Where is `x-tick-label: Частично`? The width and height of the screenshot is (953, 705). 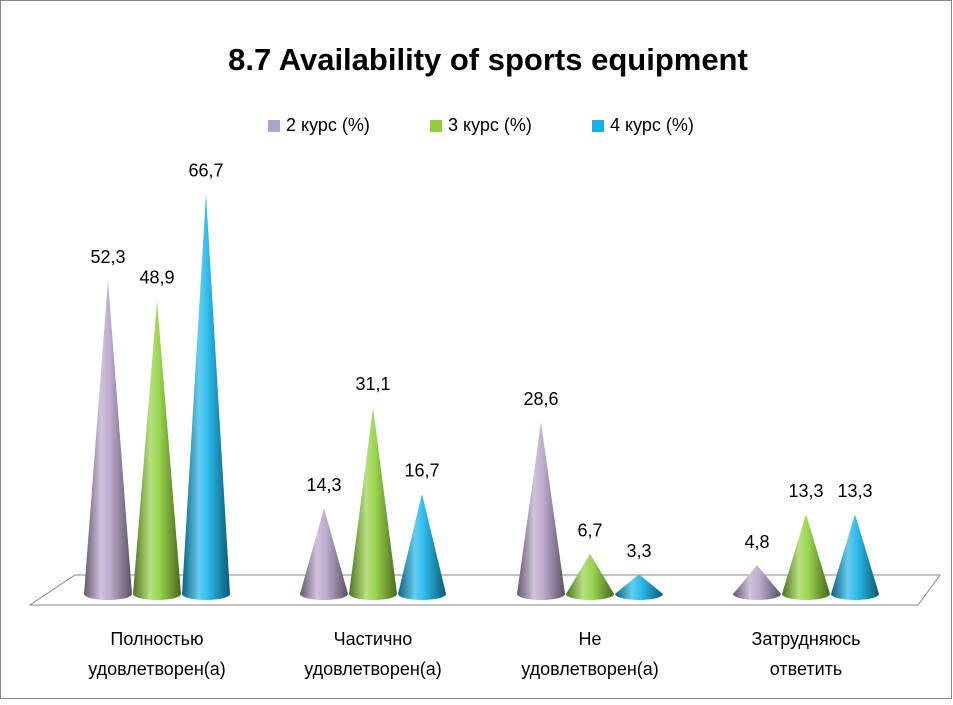
x-tick-label: Частично is located at coordinates (373, 639).